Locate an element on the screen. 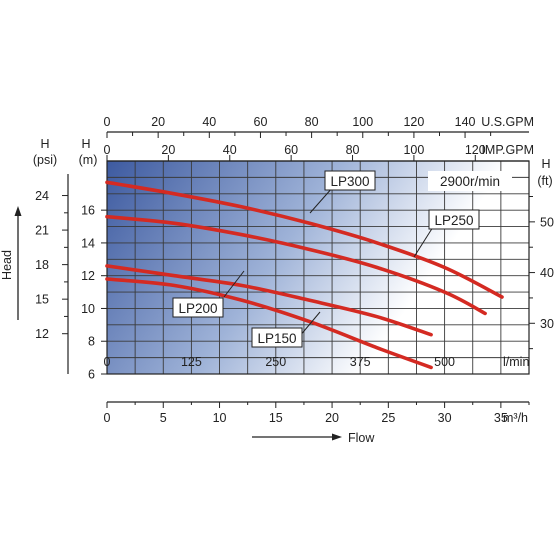 The width and height of the screenshot is (560, 560). imp-gpm-tick-label: 20 is located at coordinates (168, 150).